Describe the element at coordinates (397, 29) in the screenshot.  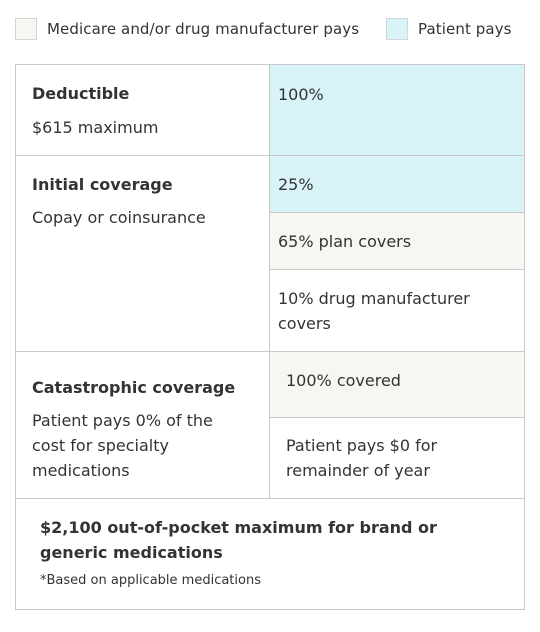
I see `patient-swatch` at that location.